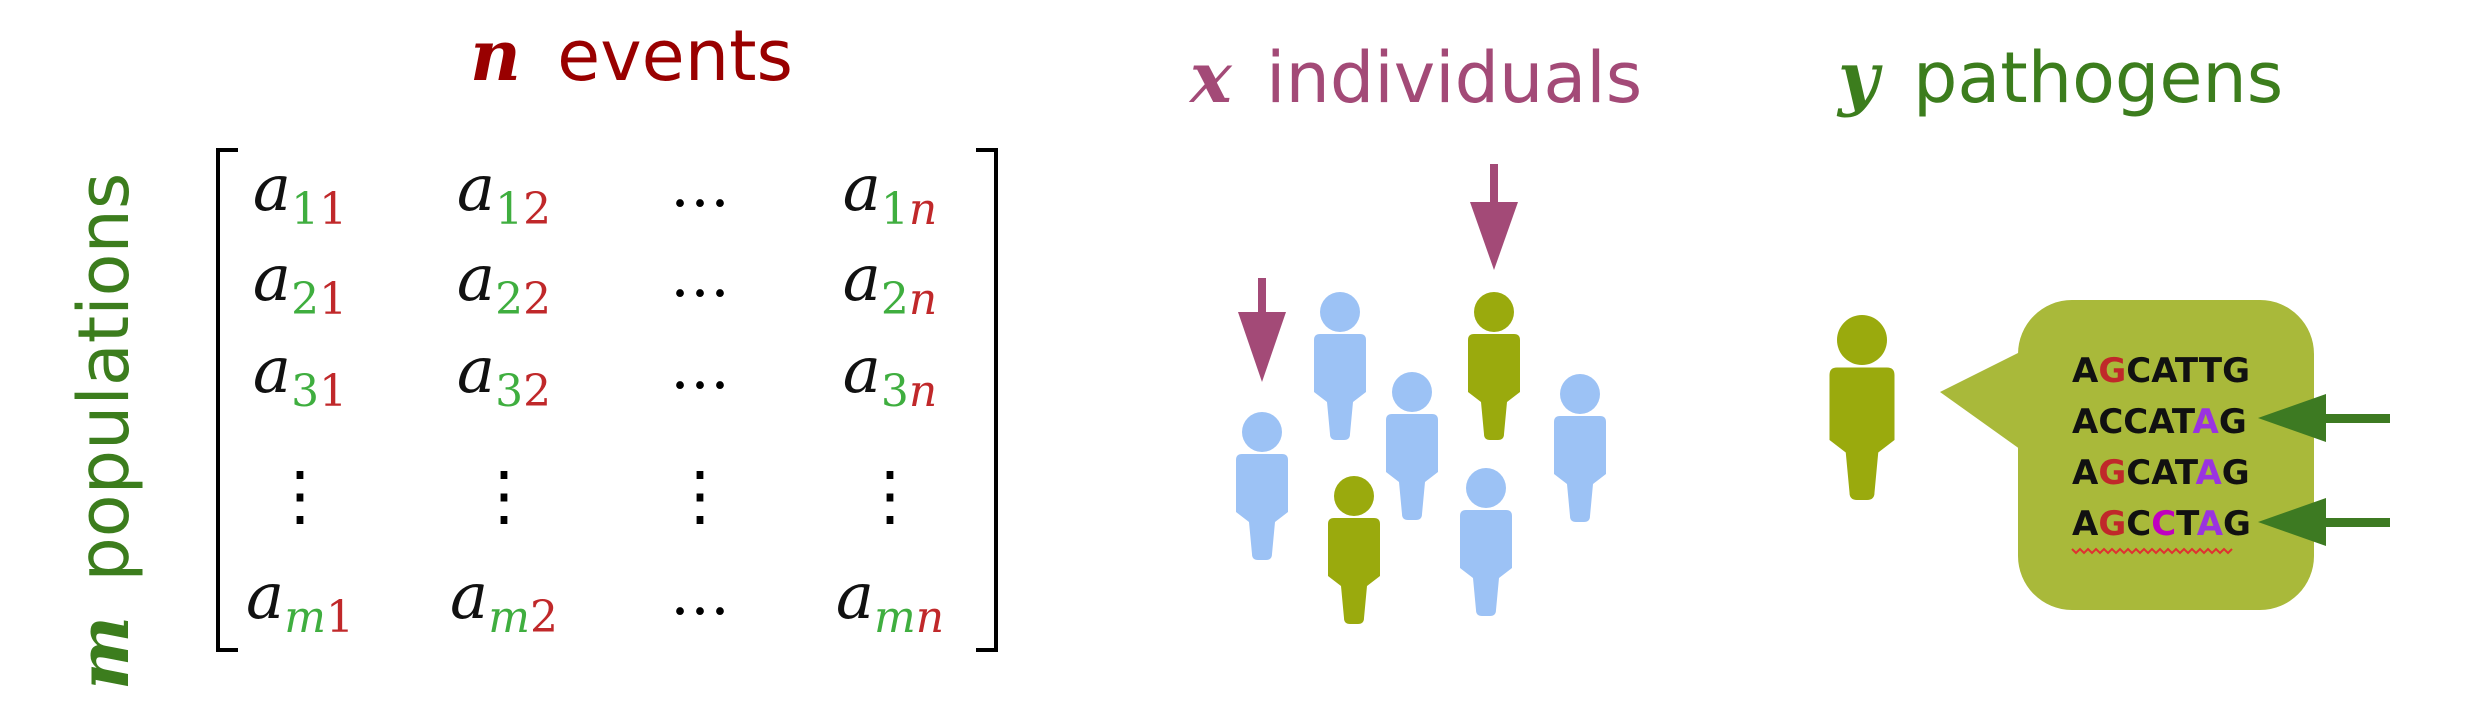 Image resolution: width=2466 pixels, height=708 pixels. I want to click on sequence-line: AGCATTG, so click(2161, 371).